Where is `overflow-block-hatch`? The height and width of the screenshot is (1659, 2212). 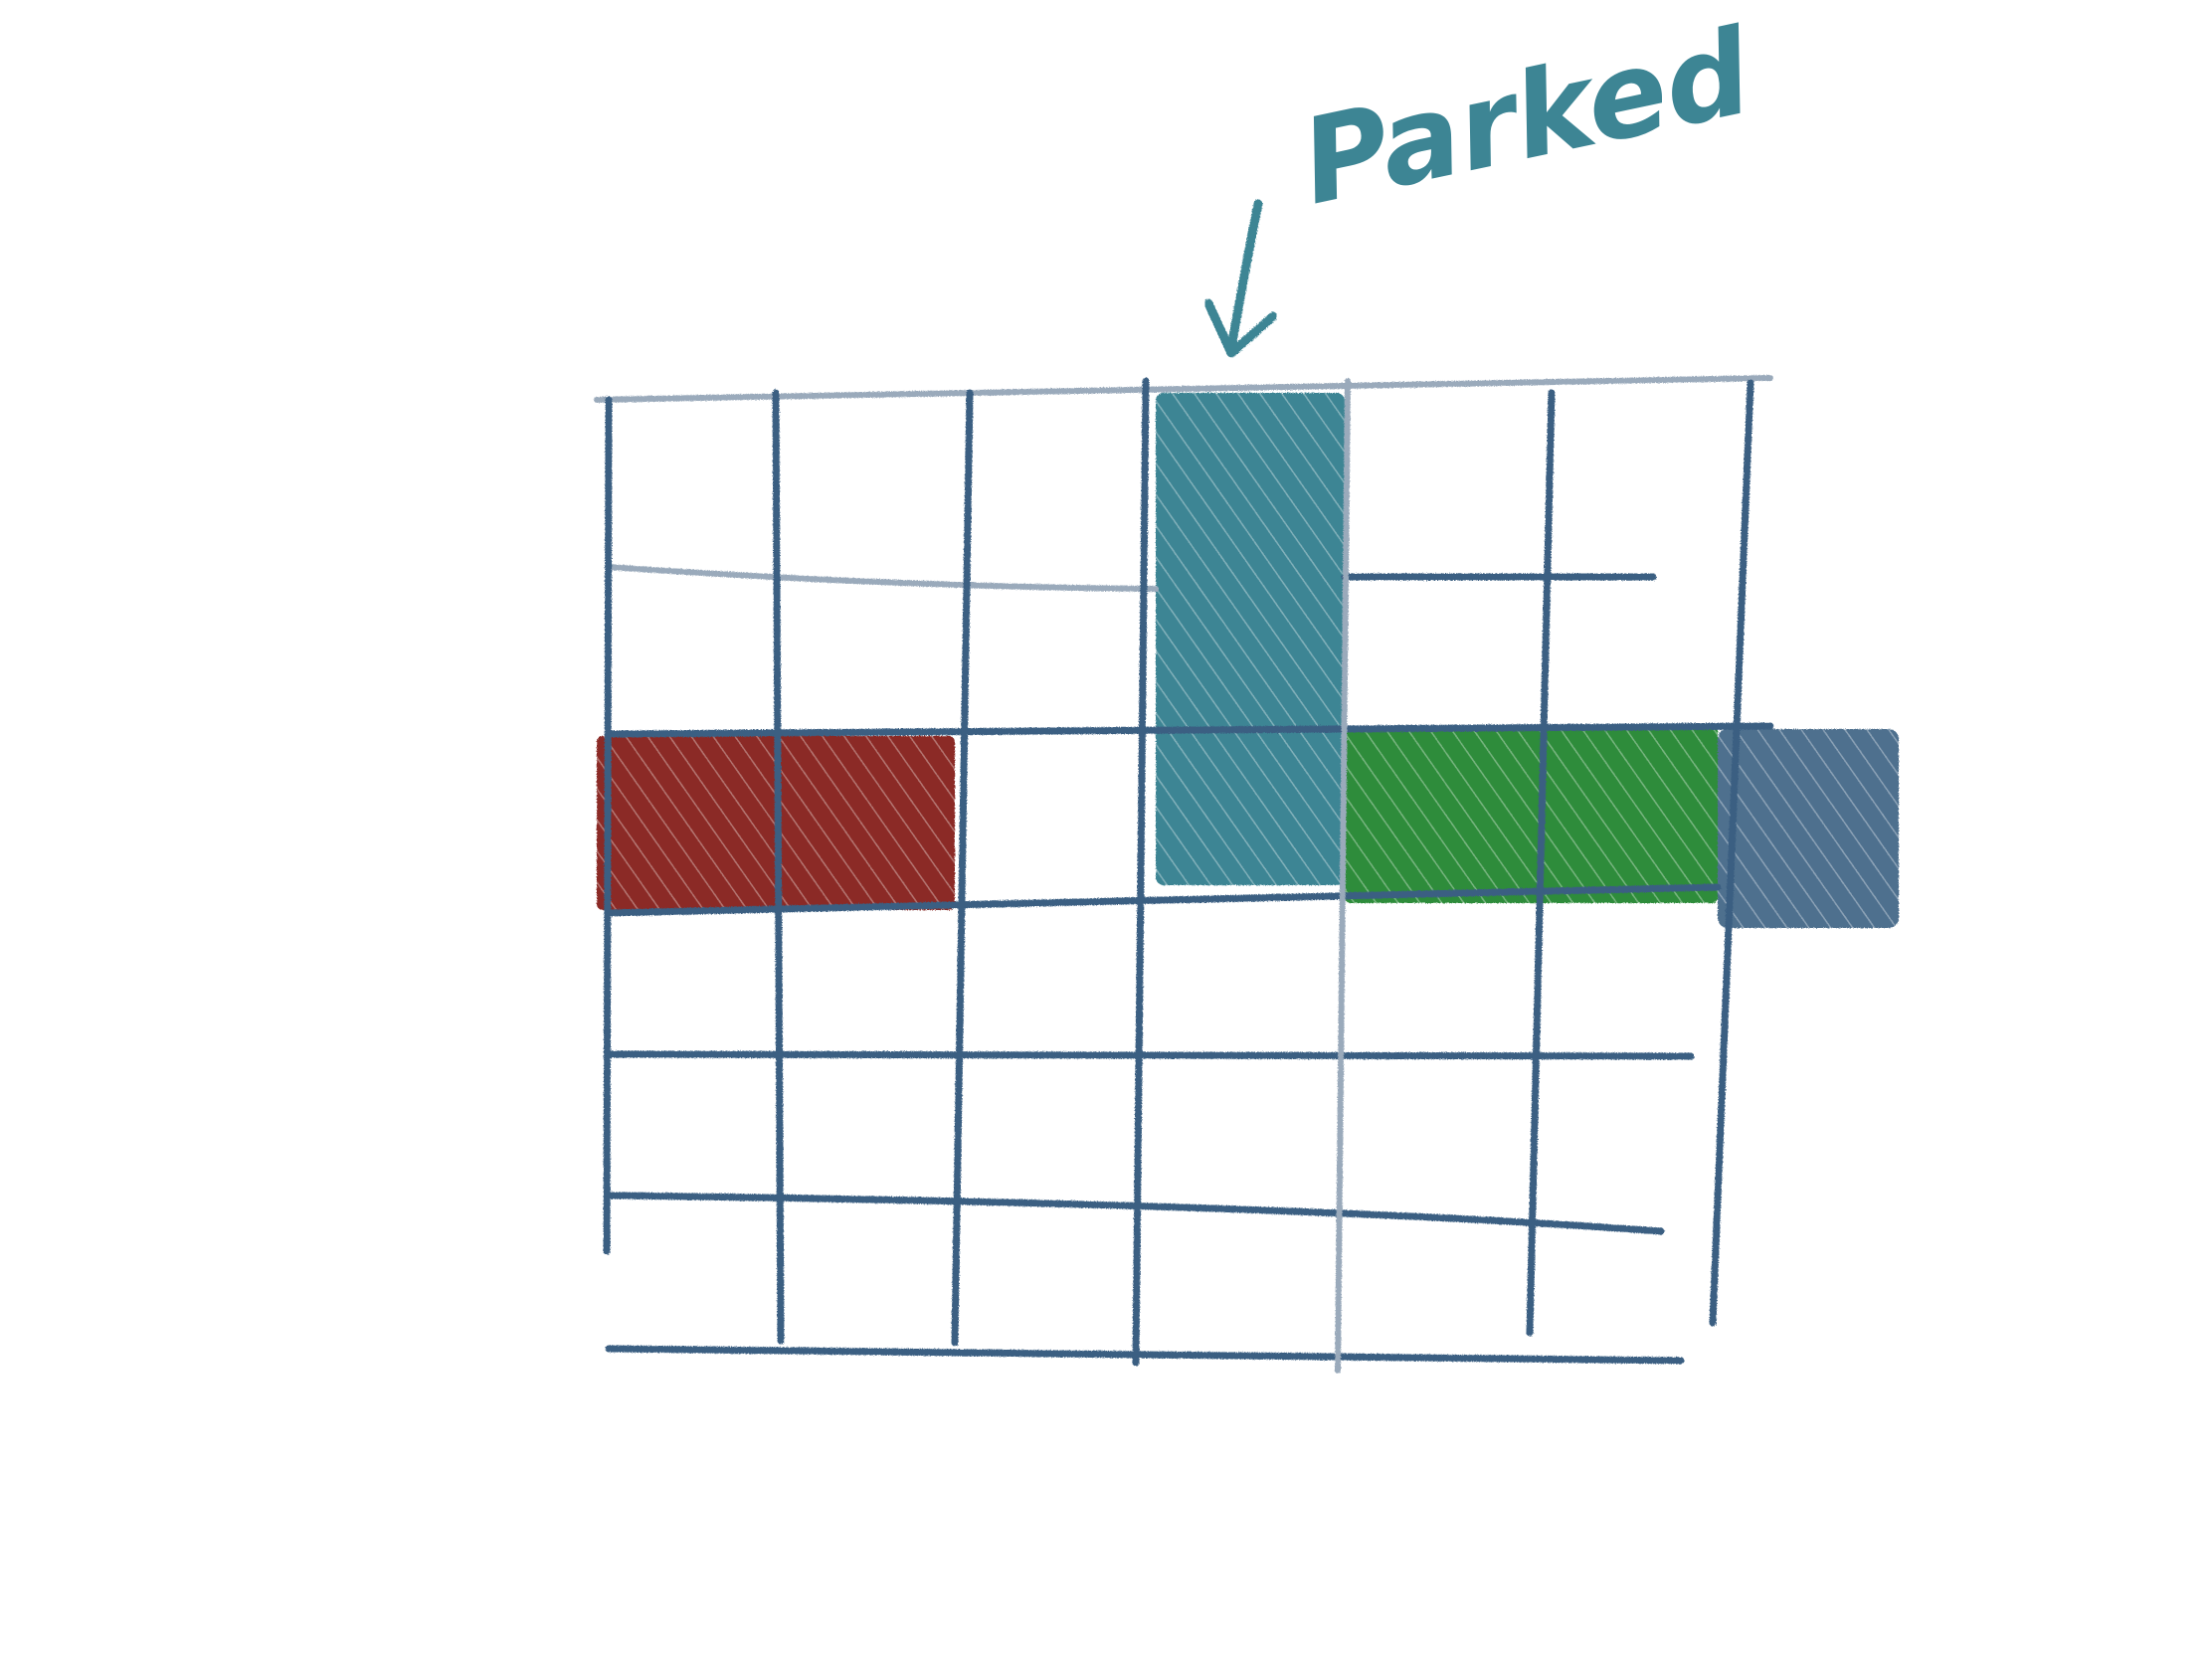
overflow-block-hatch is located at coordinates (1808, 828).